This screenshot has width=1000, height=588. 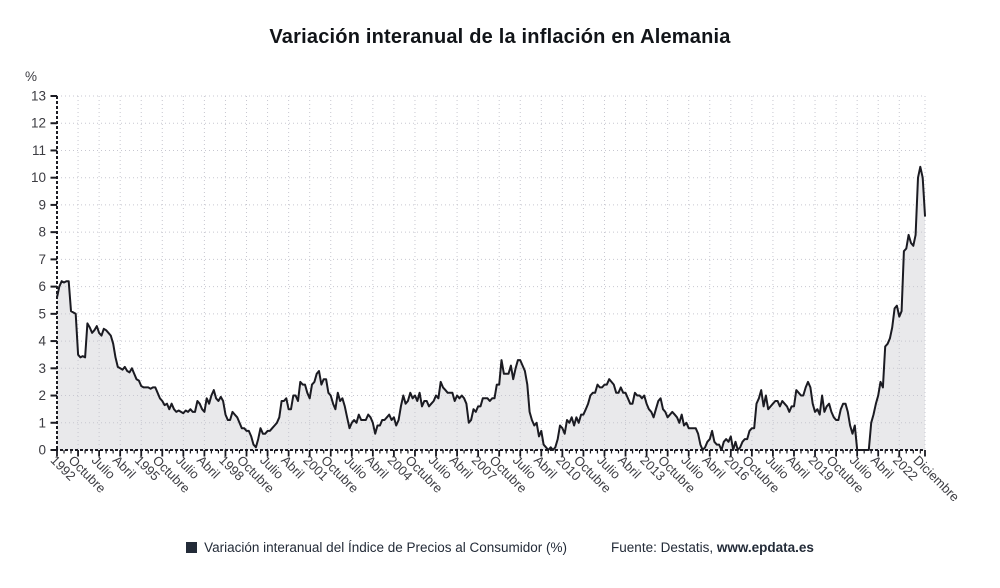 I want to click on svg-text: 2, so click(x=42, y=395).